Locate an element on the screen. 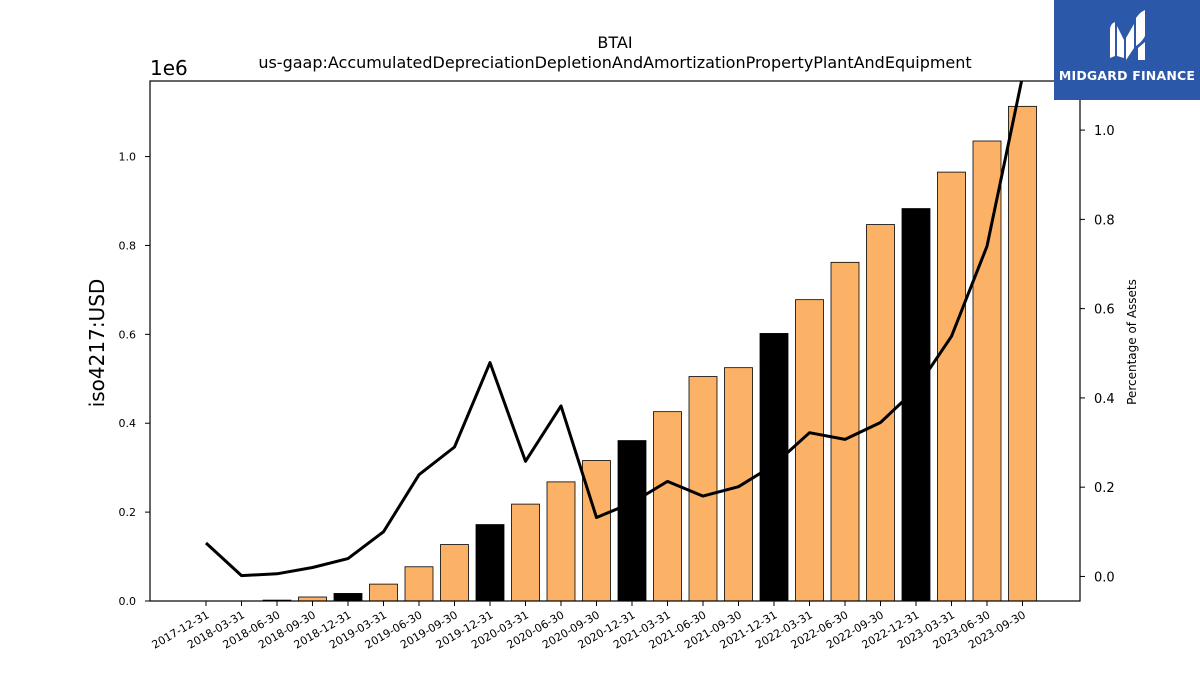 The width and height of the screenshot is (1200, 675). y-tick-label: 0.2 is located at coordinates (128, 512).